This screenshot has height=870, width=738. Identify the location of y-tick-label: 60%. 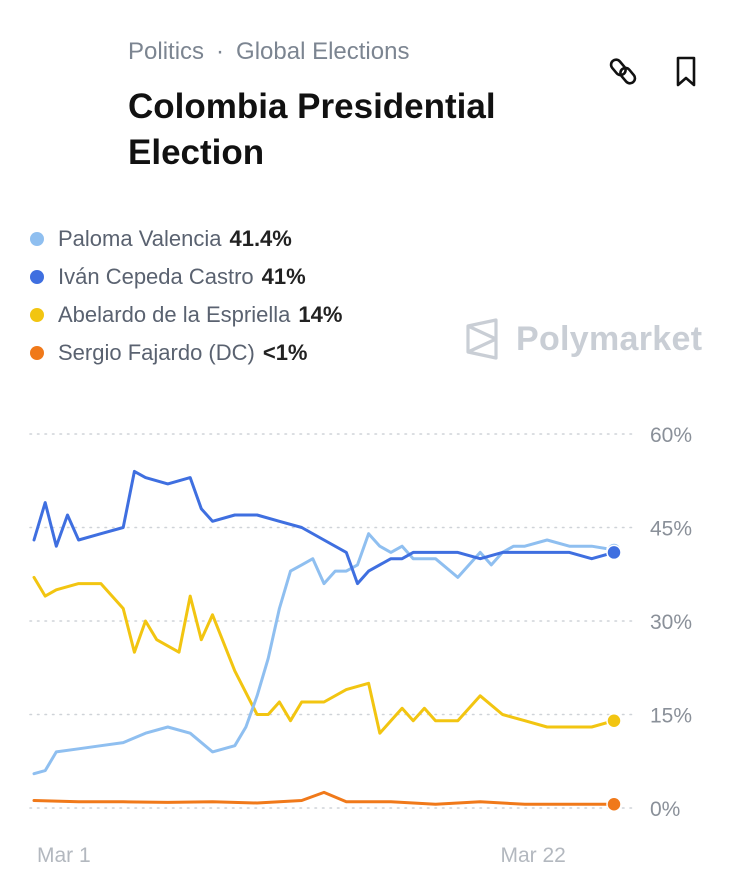
(671, 435).